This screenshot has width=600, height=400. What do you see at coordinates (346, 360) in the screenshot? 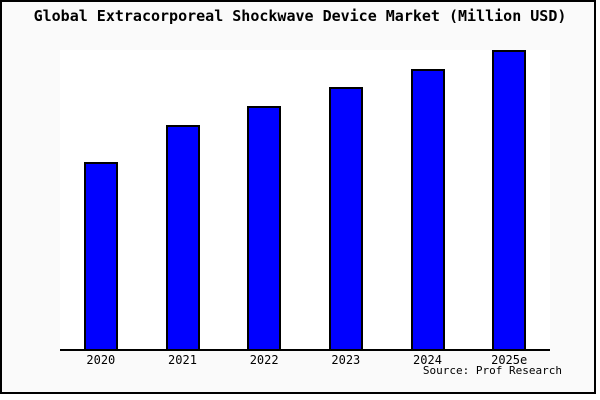
I see `x-axis-label-2023: 2023` at bounding box center [346, 360].